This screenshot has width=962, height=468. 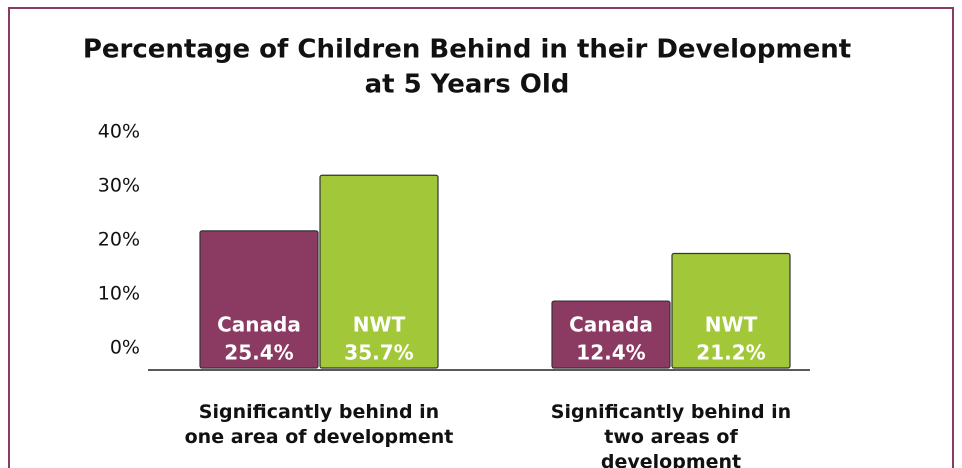 What do you see at coordinates (119, 132) in the screenshot?
I see `y-tick-label: 40%` at bounding box center [119, 132].